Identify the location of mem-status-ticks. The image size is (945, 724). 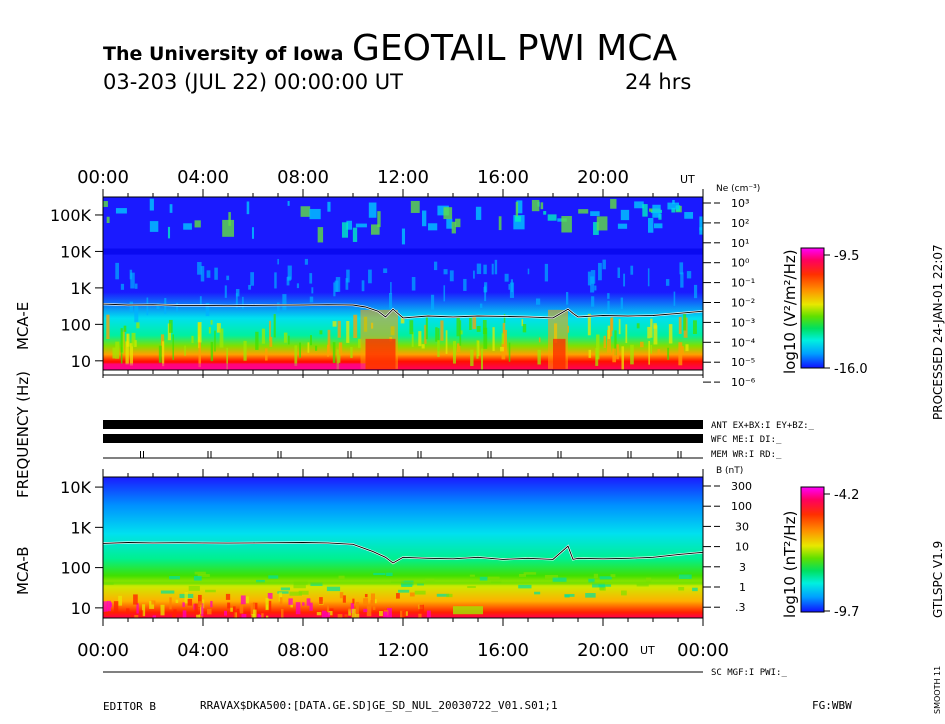
(411, 454).